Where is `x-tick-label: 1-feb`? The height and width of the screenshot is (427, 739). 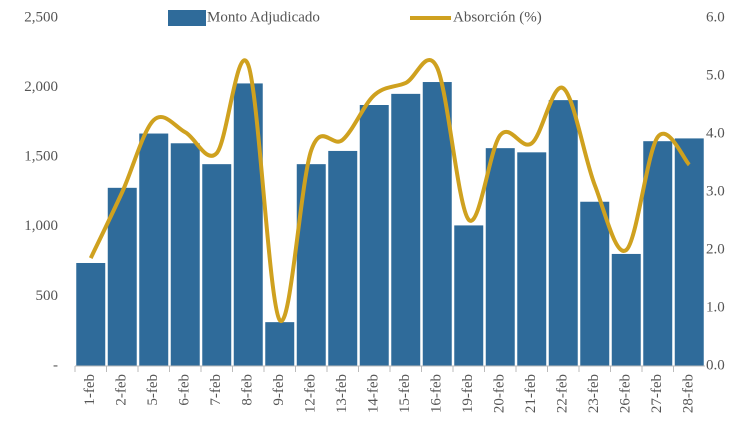 x-tick-label: 1-feb is located at coordinates (90, 390).